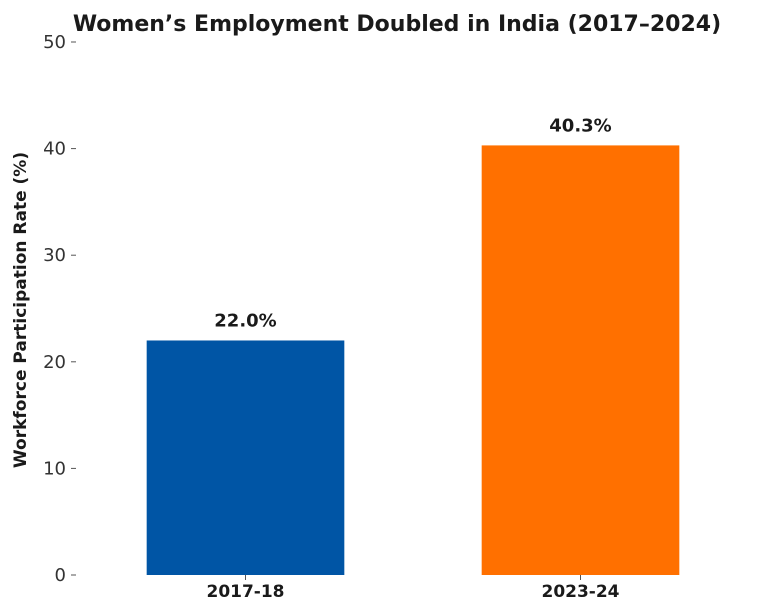  What do you see at coordinates (54, 468) in the screenshot?
I see `y-tick-label: 10` at bounding box center [54, 468].